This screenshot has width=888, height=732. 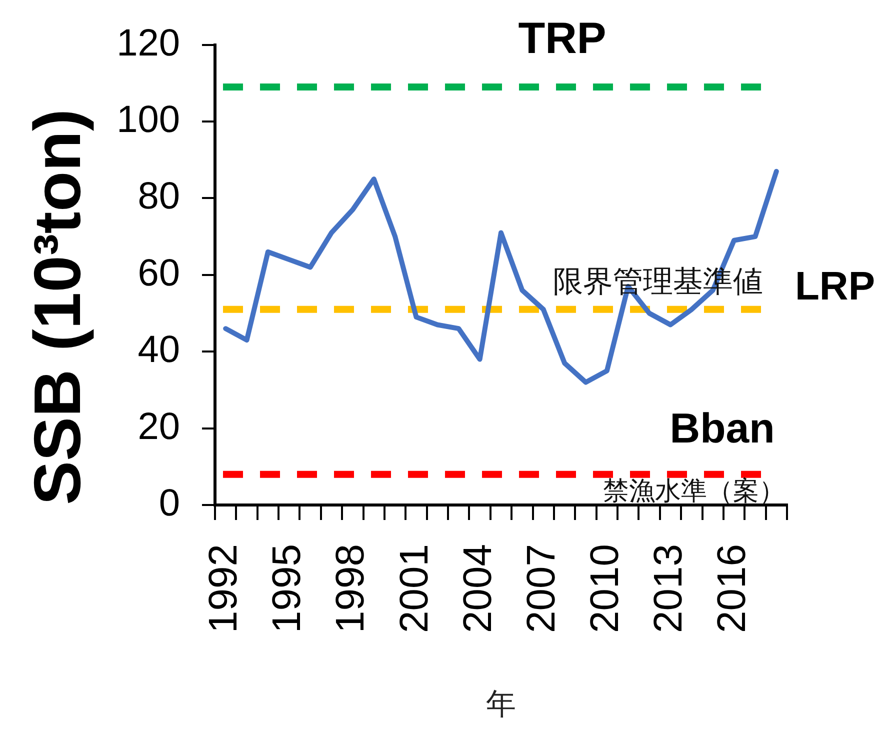 I want to click on ref-line-label: TRP, so click(x=562, y=38).